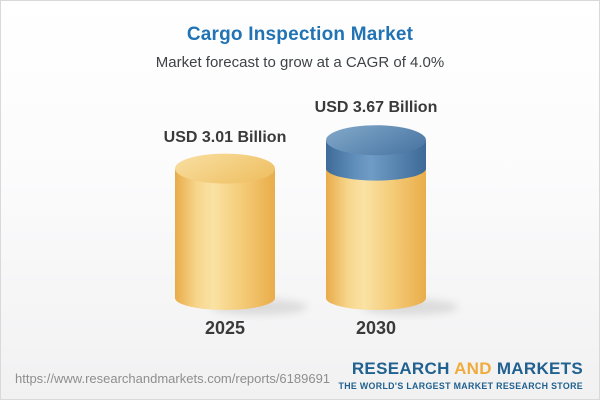 The image size is (600, 400). I want to click on logo-word-research: RESEARCH, so click(400, 368).